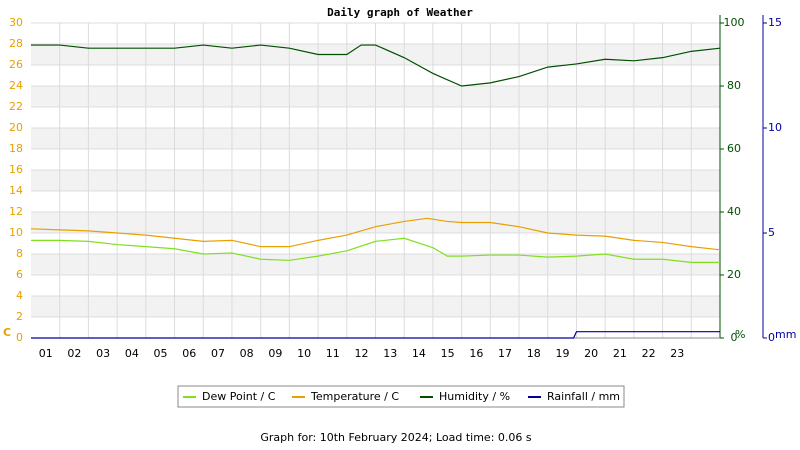 This screenshot has width=800, height=450. Describe the element at coordinates (476, 353) in the screenshot. I see `x-tick-label: 16` at that location.